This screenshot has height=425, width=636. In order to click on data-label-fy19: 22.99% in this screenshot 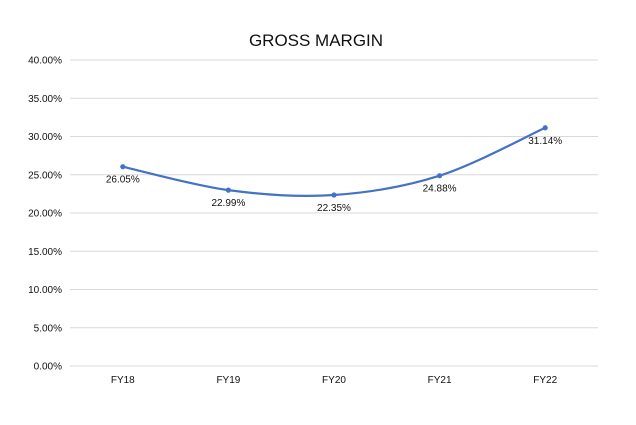, I will do `click(228, 203)`.